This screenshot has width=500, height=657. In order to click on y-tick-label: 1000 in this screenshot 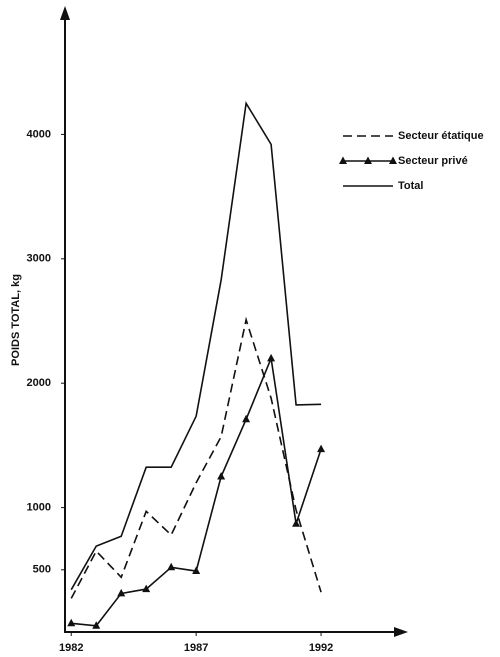, I will do `click(39, 508)`.